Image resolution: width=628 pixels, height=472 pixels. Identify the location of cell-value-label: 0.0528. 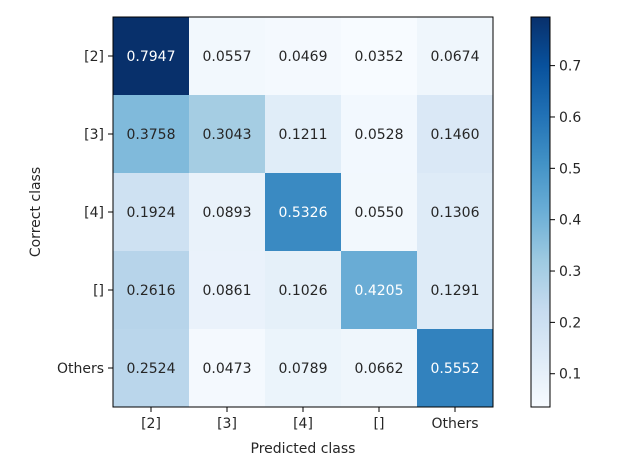
(379, 135).